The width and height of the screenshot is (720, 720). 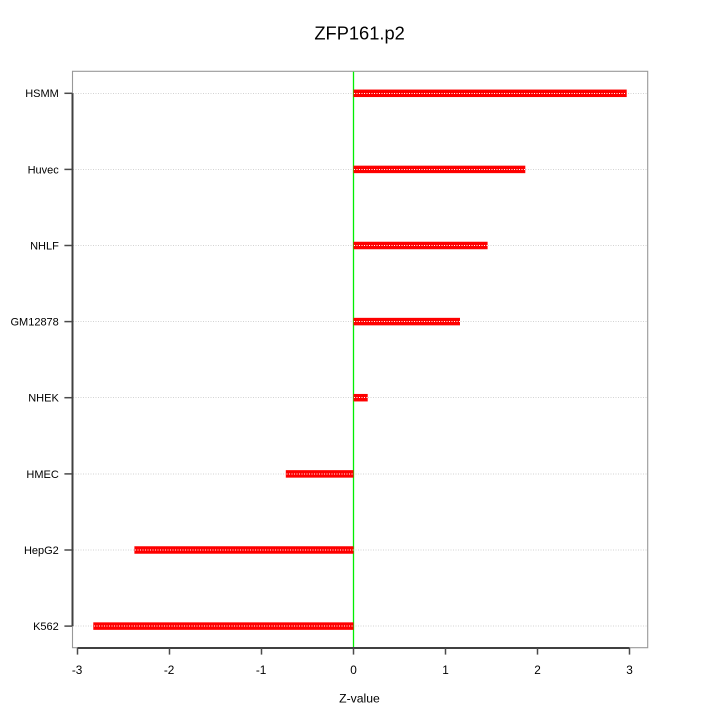 What do you see at coordinates (34, 322) in the screenshot?
I see `svg-text: GM12878` at bounding box center [34, 322].